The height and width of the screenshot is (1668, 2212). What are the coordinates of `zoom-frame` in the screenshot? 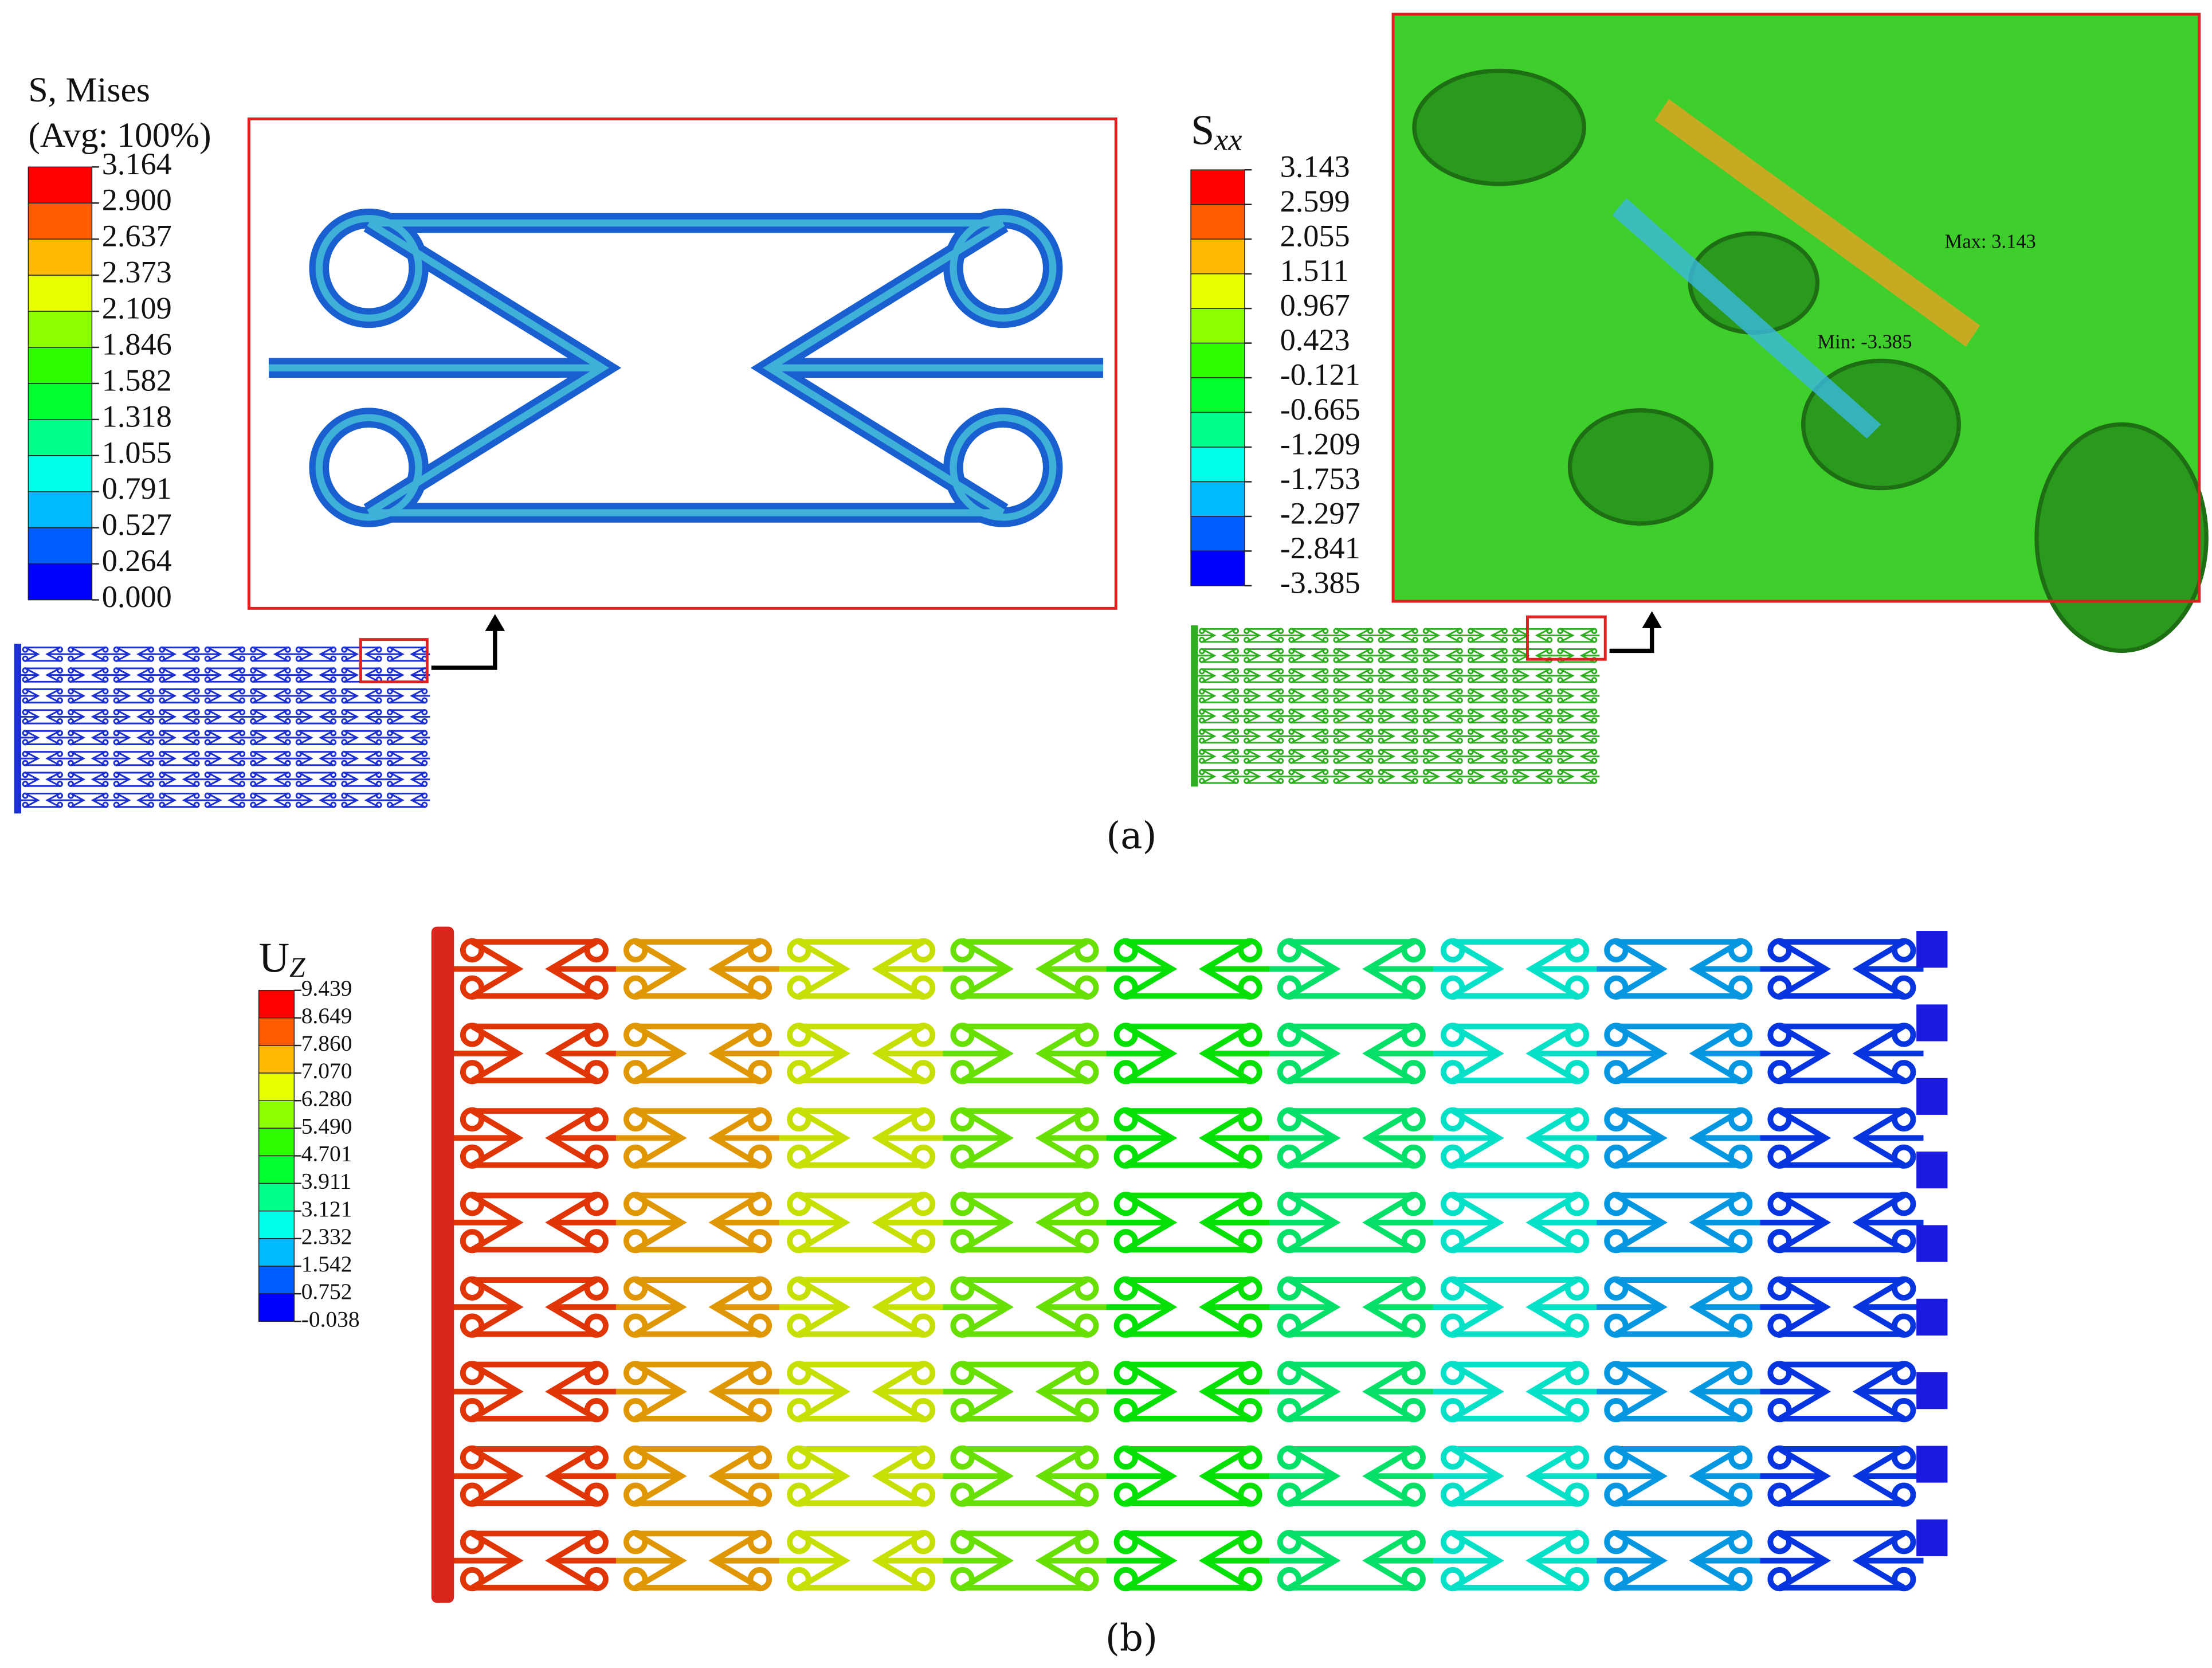 It's located at (682, 363).